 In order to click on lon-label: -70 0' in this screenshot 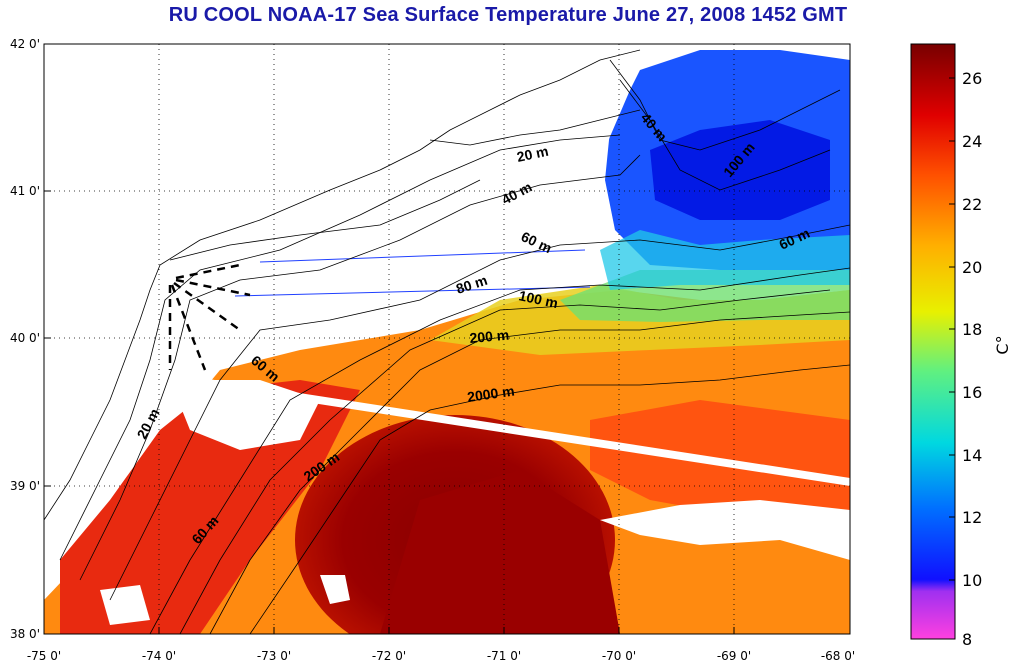, I will do `click(619, 656)`.